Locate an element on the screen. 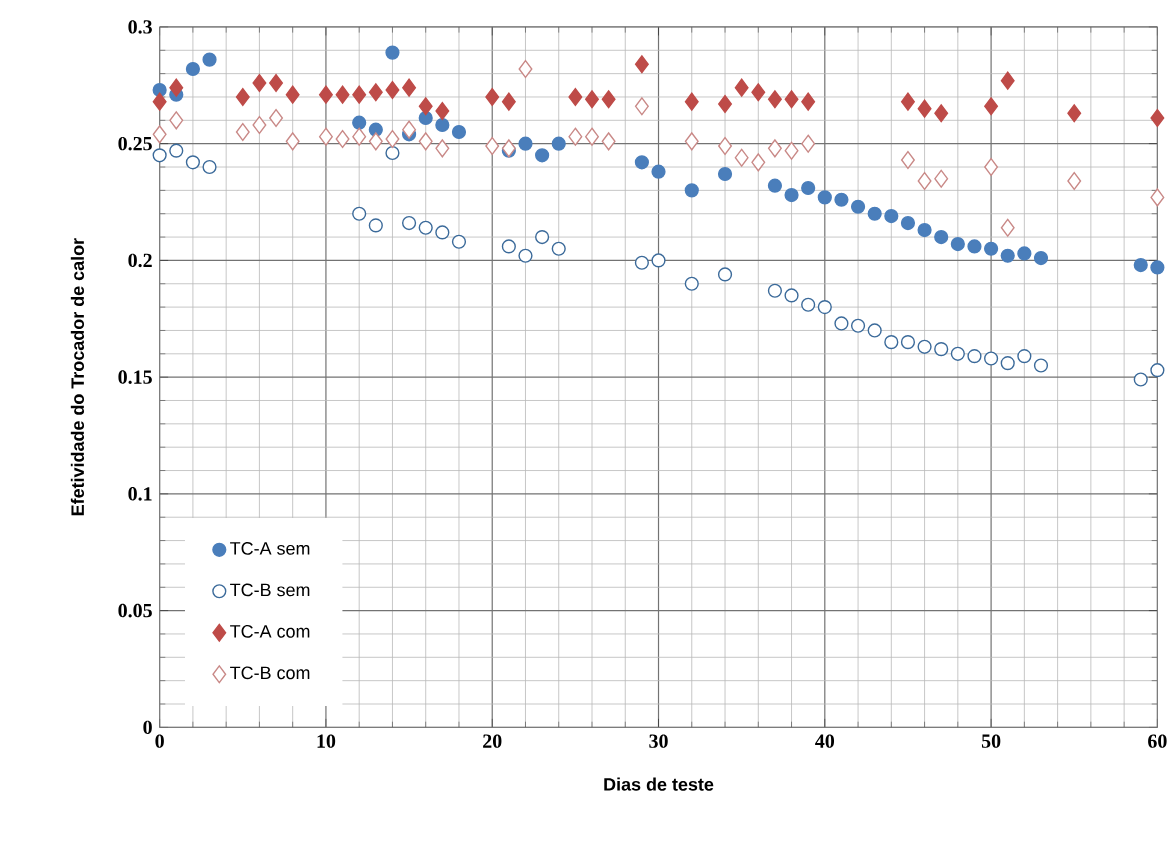  y-tick-label: 0.15 is located at coordinates (135, 377).